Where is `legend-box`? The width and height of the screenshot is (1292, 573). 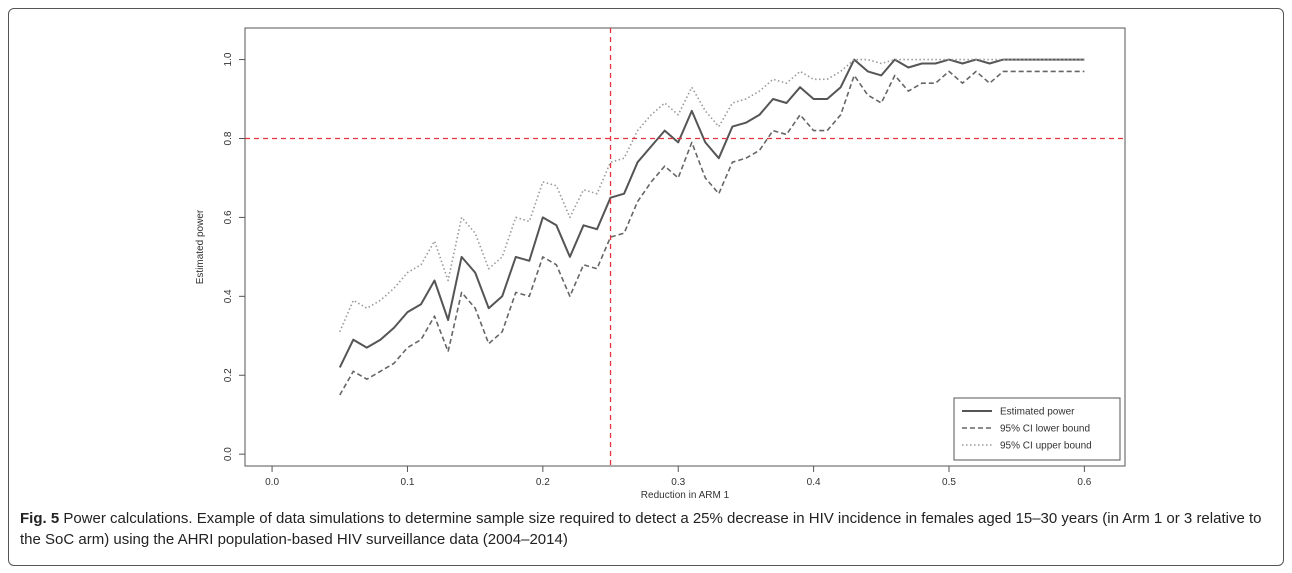
legend-box is located at coordinates (1037, 429).